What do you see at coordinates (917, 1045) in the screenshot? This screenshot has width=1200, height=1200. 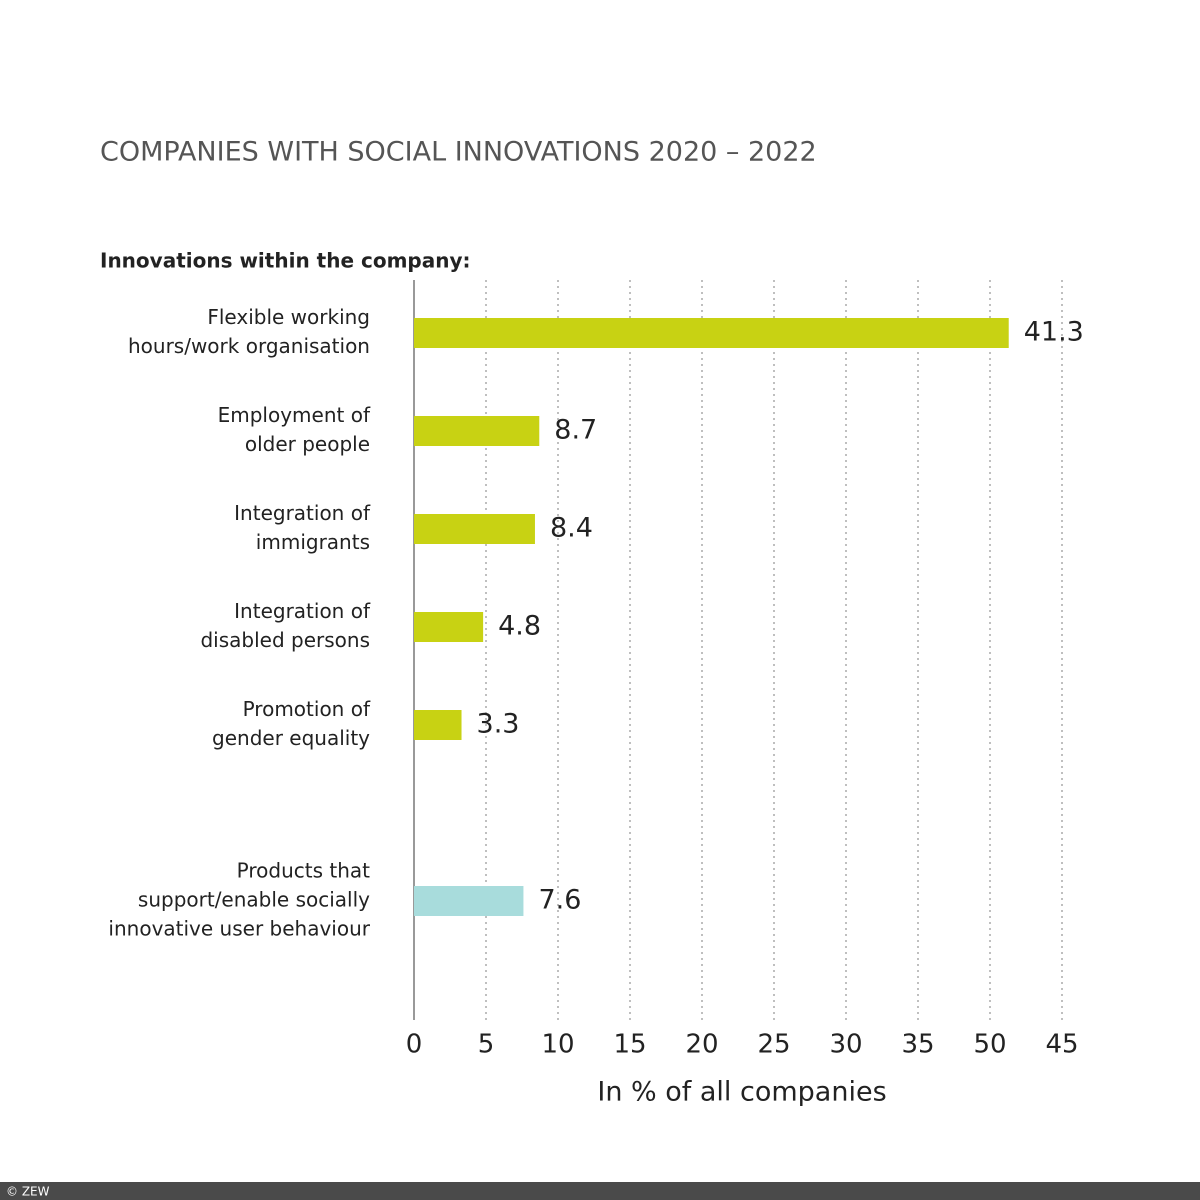 I see `x-tick-label: 35` at bounding box center [917, 1045].